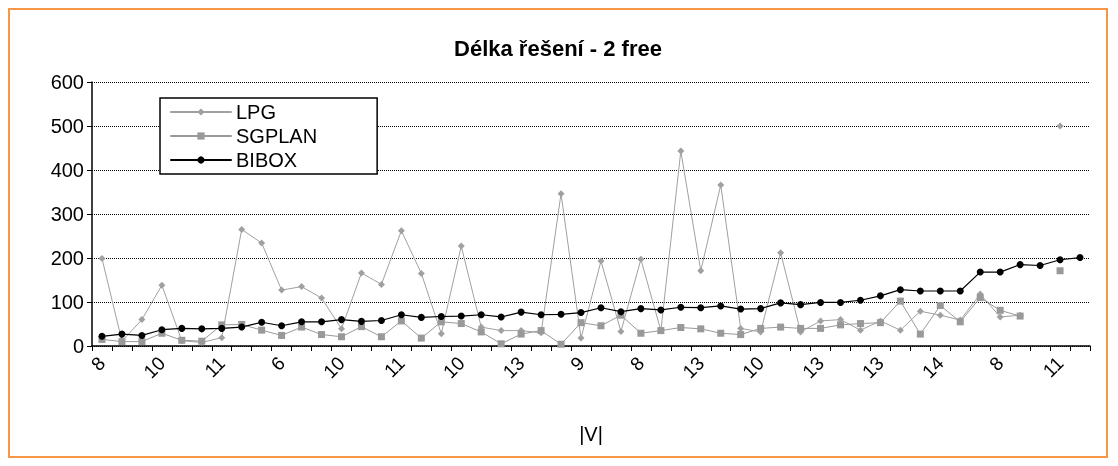 The width and height of the screenshot is (1118, 466). What do you see at coordinates (67, 258) in the screenshot?
I see `y-tick-label: 200` at bounding box center [67, 258].